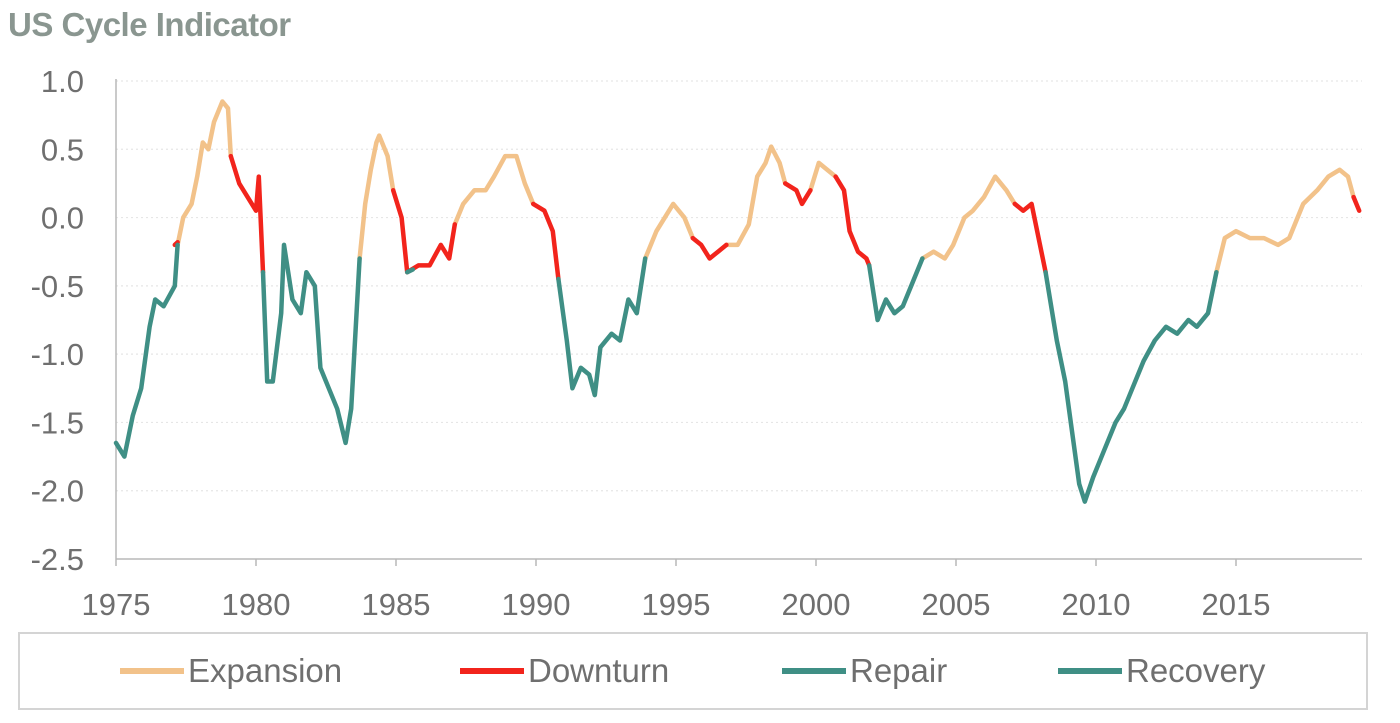  Describe the element at coordinates (256, 604) in the screenshot. I see `x-tick-label: 1980` at that location.